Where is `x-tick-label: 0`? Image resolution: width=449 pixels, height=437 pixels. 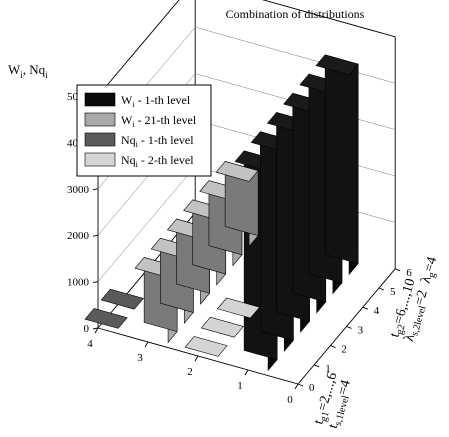
x-tick-label: 0 is located at coordinates (290, 400).